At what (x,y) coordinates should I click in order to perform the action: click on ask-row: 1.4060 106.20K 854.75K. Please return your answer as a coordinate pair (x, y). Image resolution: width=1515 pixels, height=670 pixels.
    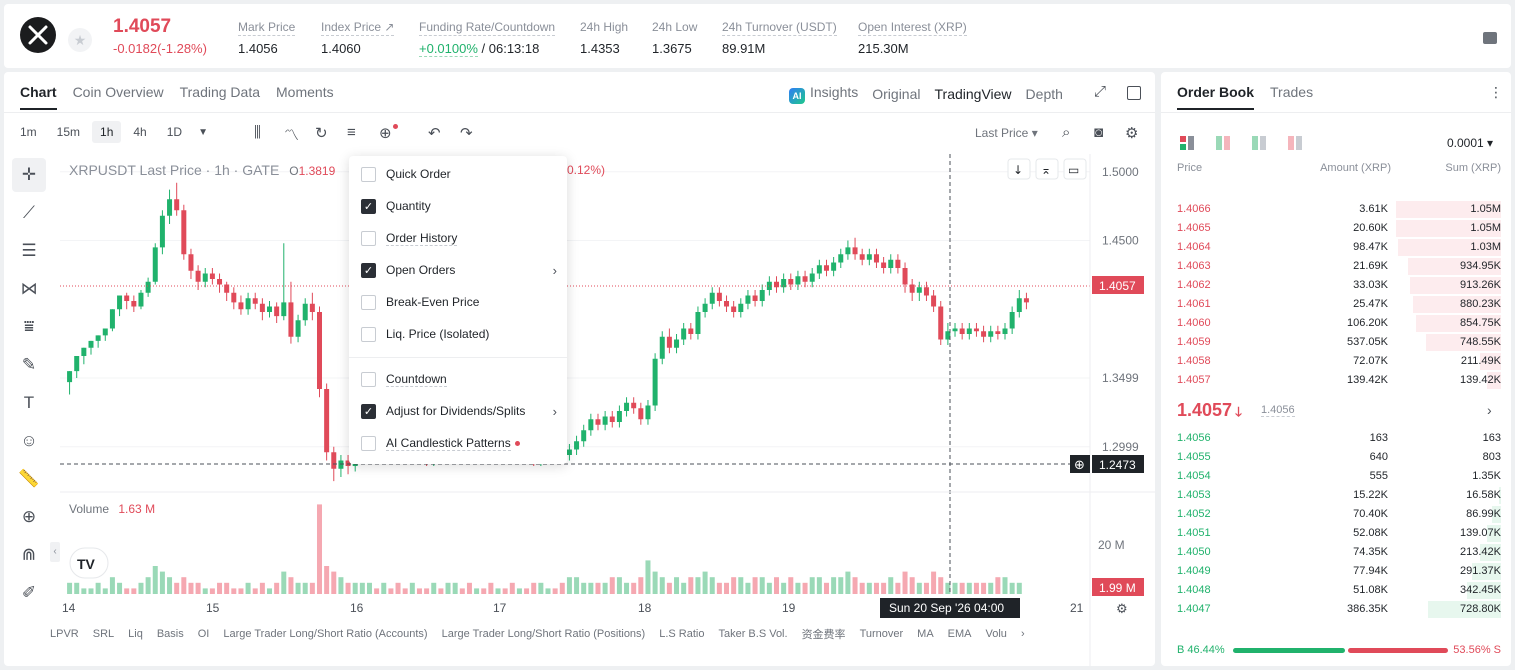
    Looking at the image, I should click on (1336, 323).